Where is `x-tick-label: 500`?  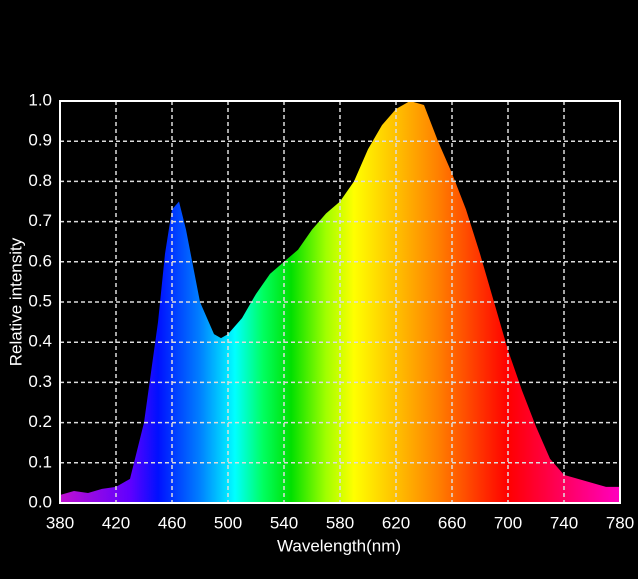
x-tick-label: 500 is located at coordinates (228, 522).